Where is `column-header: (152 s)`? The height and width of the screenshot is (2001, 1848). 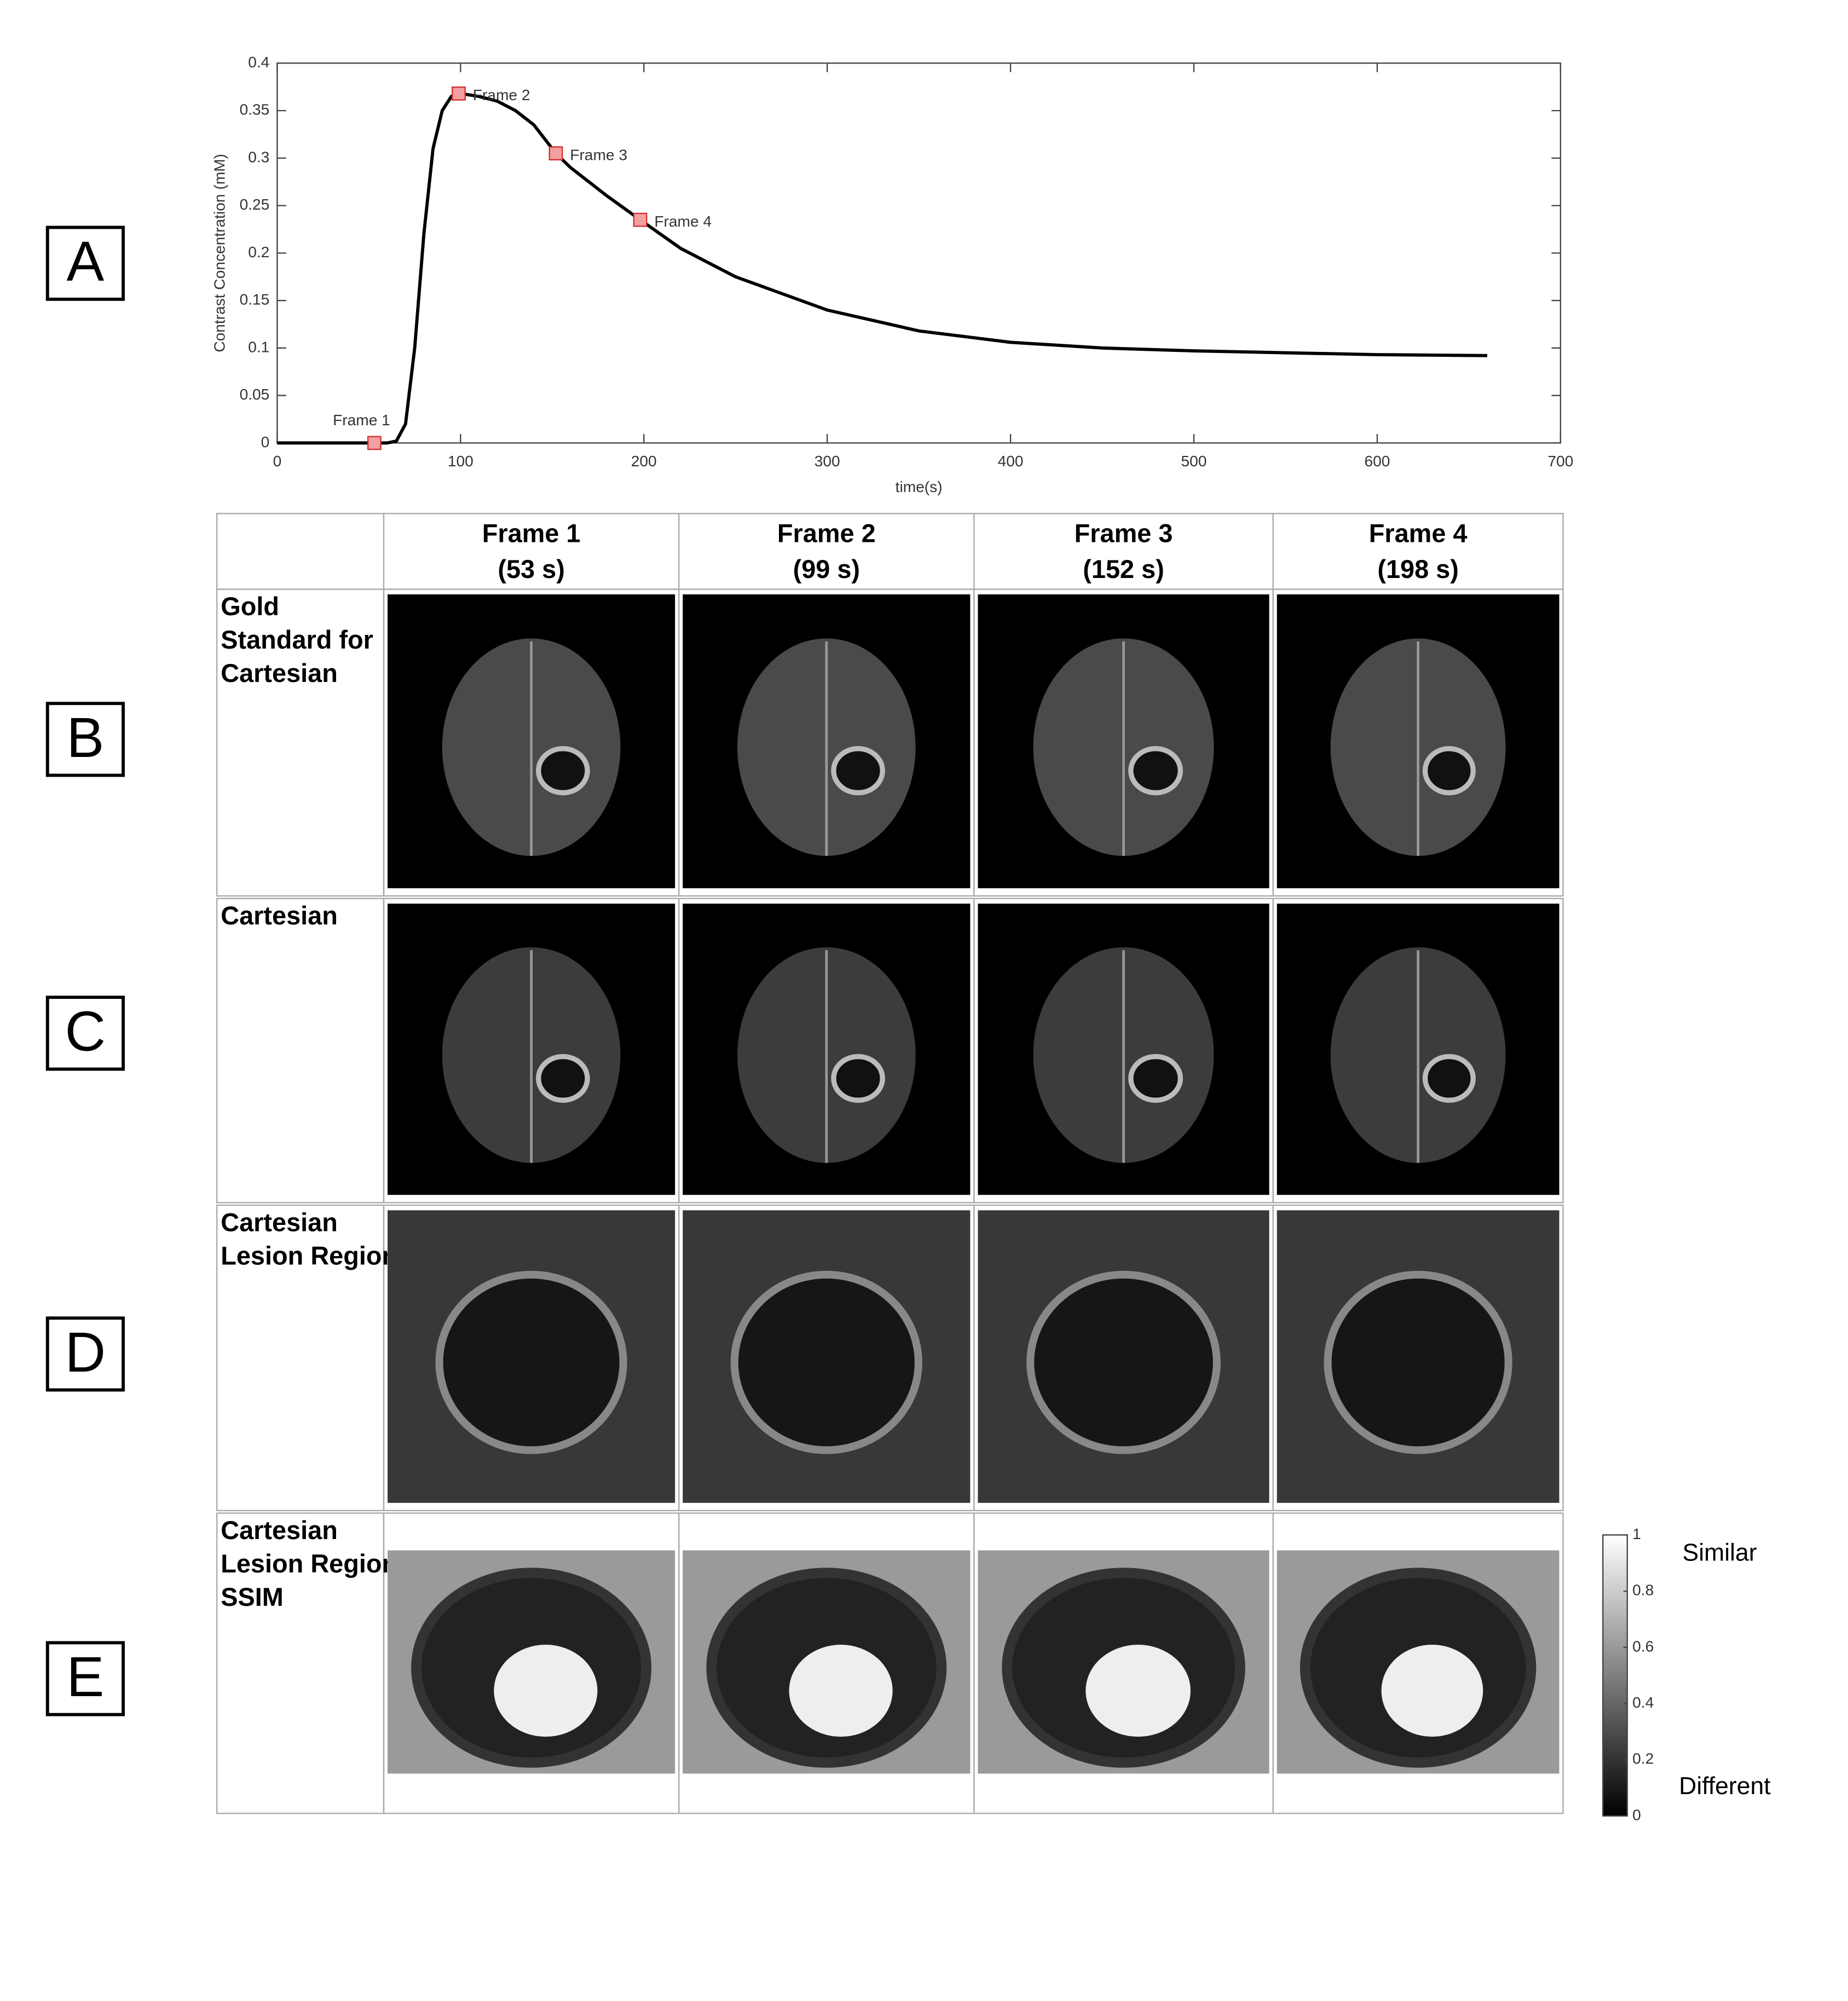 column-header: (152 s) is located at coordinates (1124, 569).